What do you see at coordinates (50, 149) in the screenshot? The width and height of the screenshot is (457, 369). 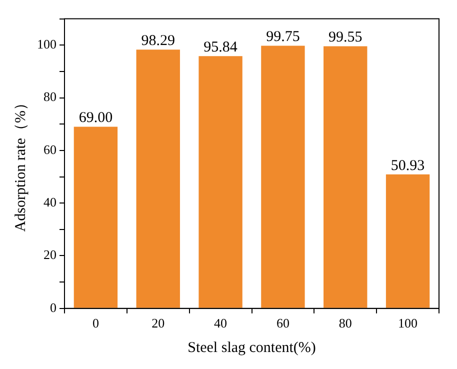 I see `y-tick-label: 60` at bounding box center [50, 149].